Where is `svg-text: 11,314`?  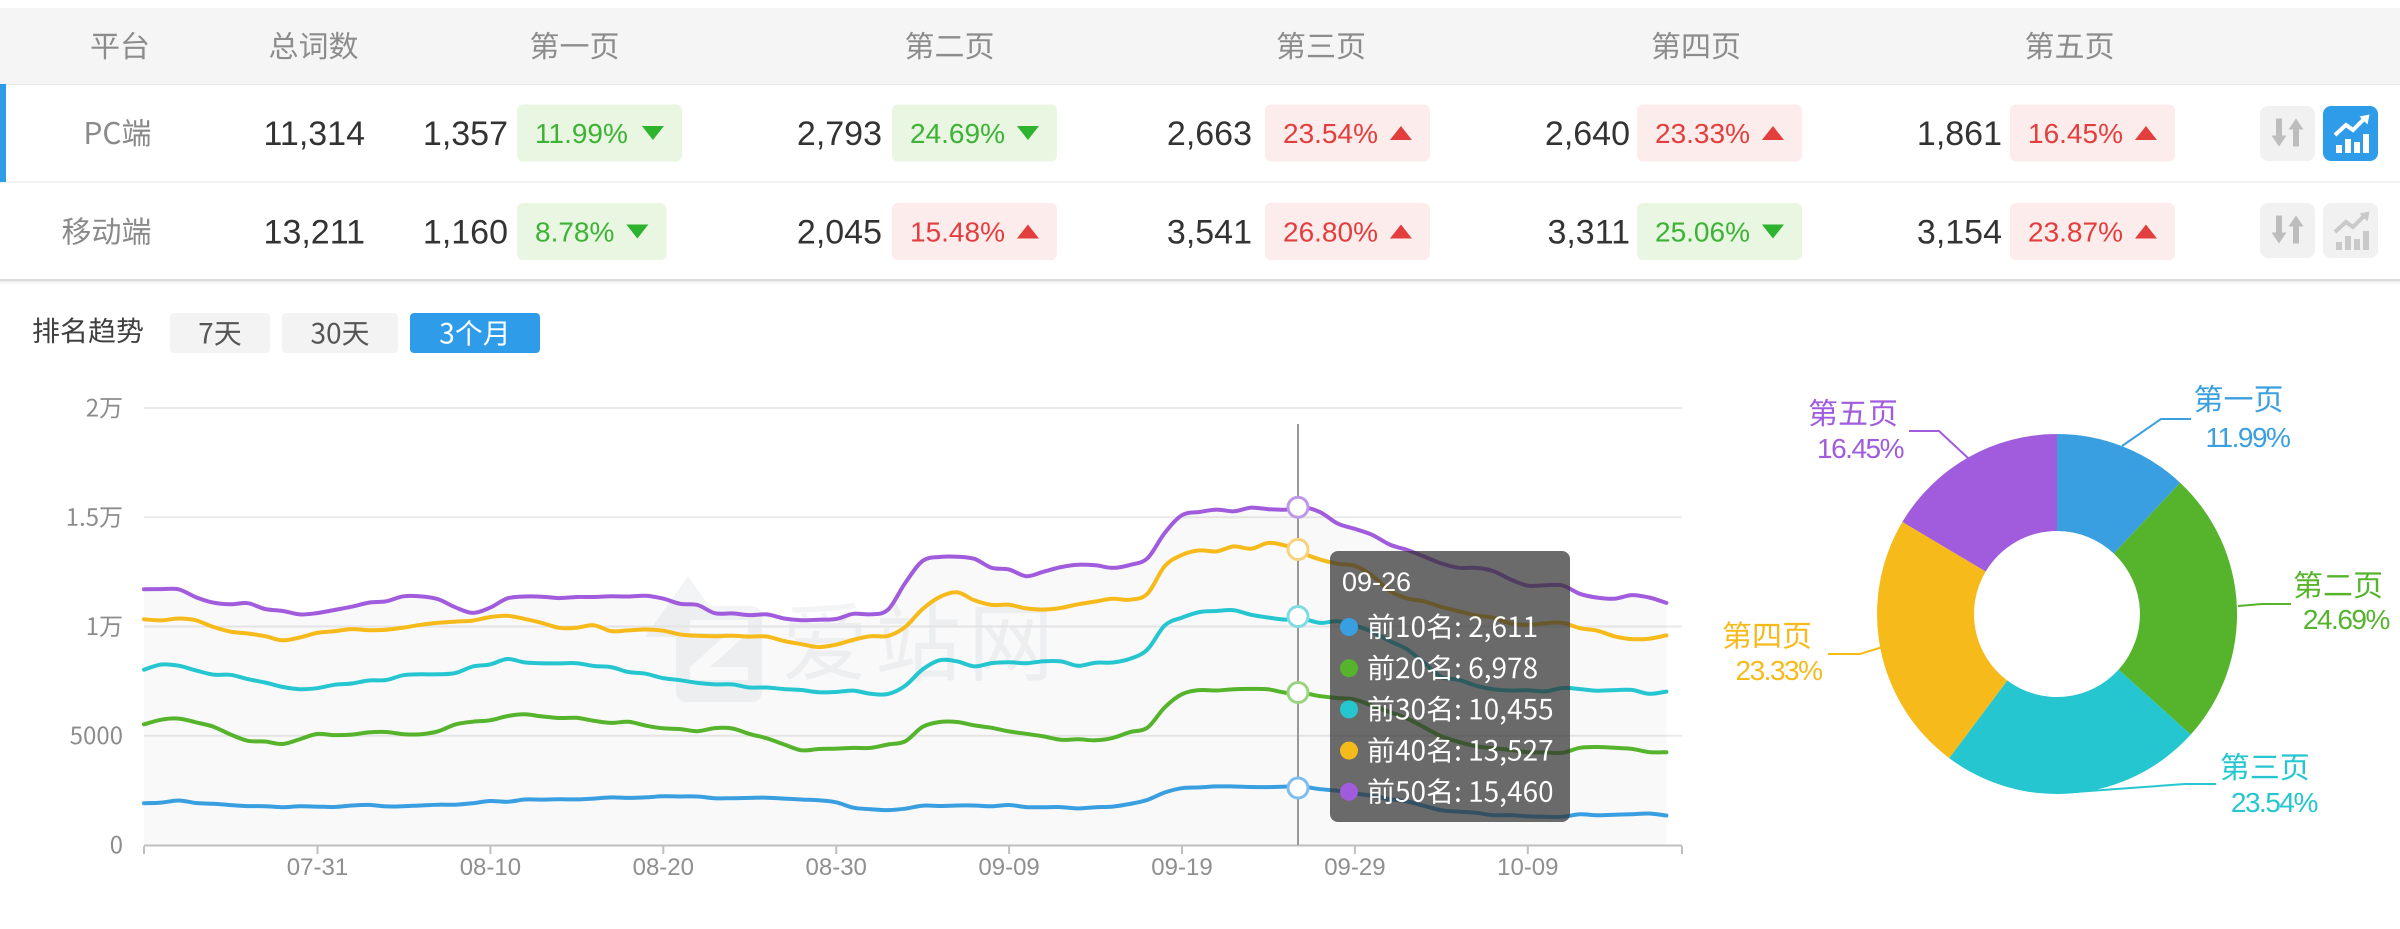
svg-text: 11,314 is located at coordinates (314, 134).